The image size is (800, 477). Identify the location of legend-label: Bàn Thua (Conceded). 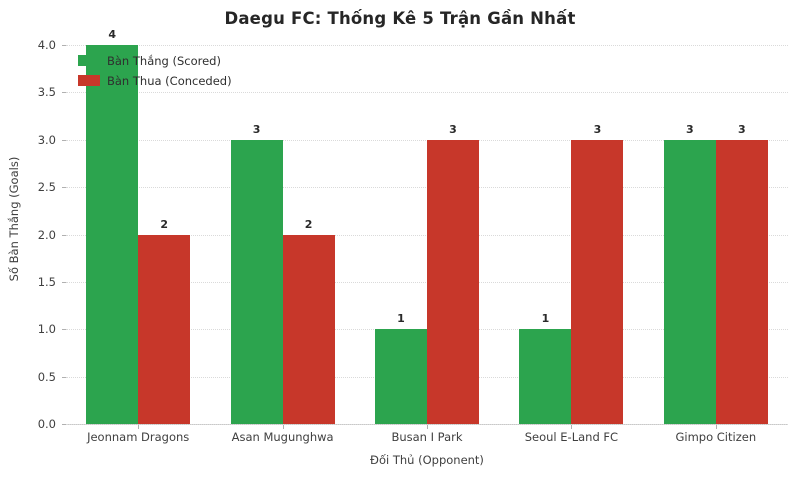
(169, 80).